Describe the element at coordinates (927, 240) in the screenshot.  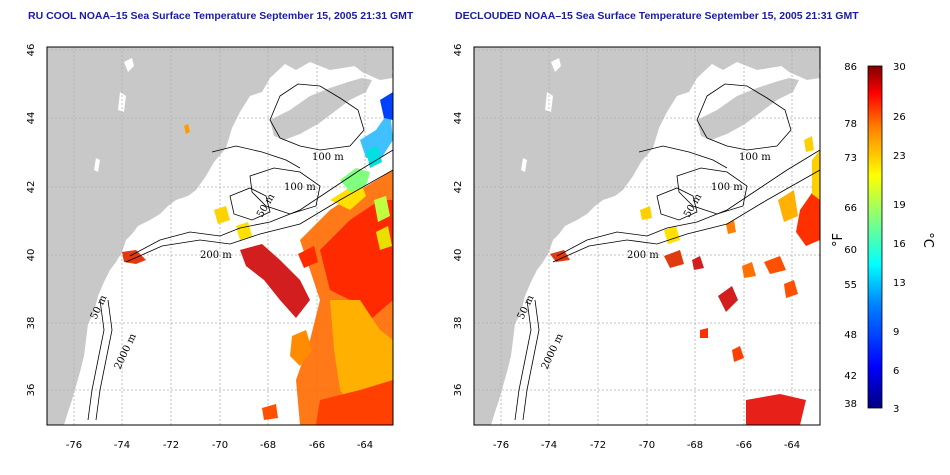
I see `celsius-unit-label: °C` at that location.